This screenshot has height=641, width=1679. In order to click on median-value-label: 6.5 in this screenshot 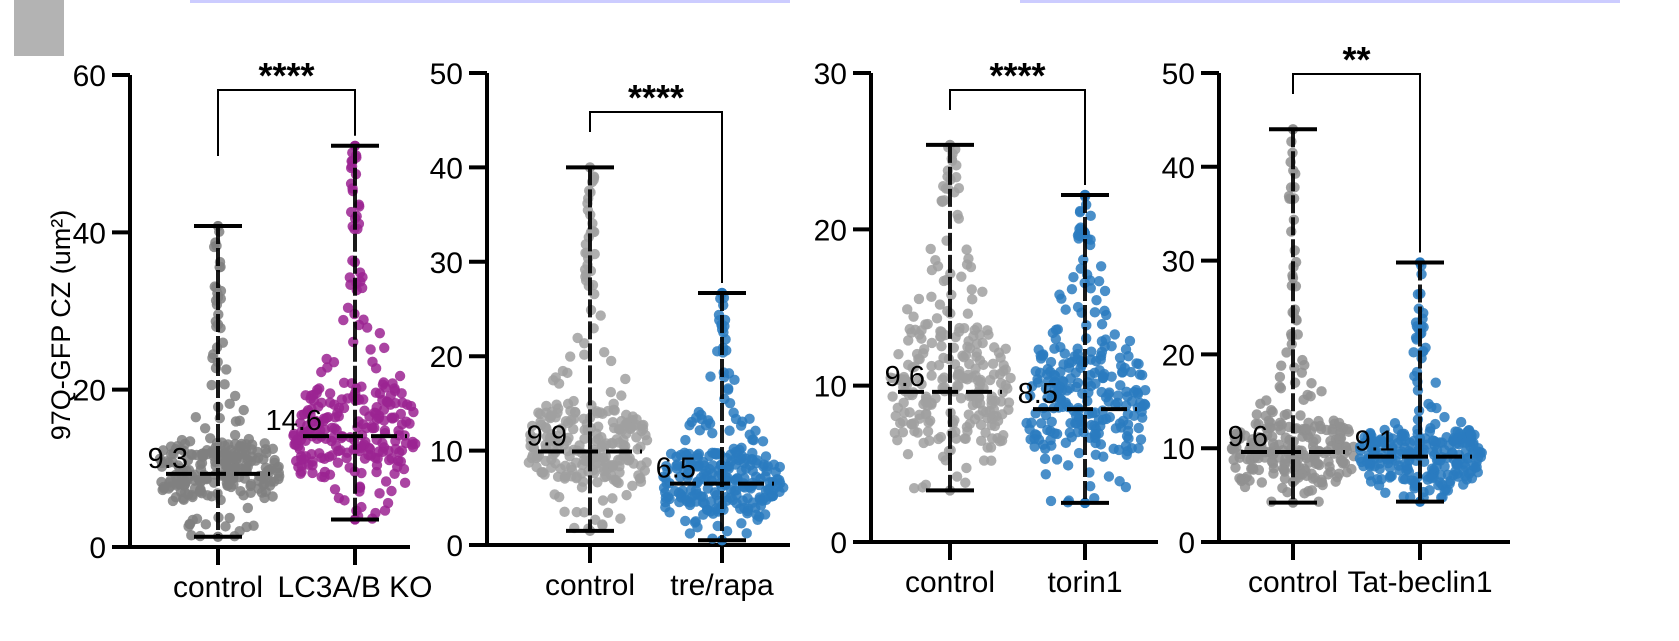, I will do `click(676, 469)`.